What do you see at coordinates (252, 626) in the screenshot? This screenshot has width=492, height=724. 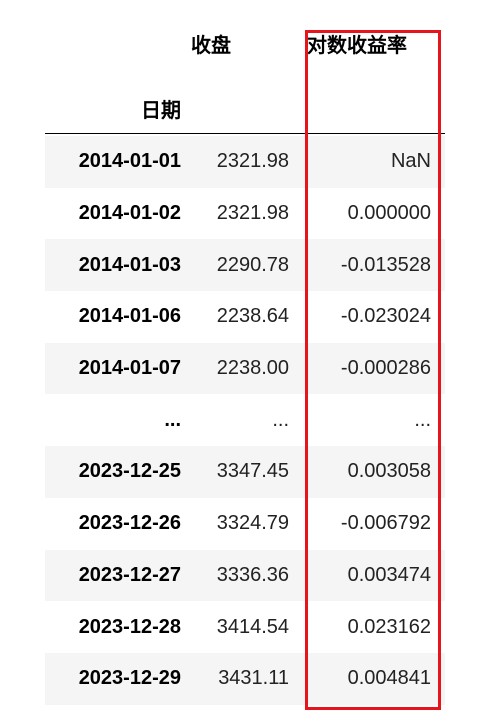 I see `row-close: 3414.54` at bounding box center [252, 626].